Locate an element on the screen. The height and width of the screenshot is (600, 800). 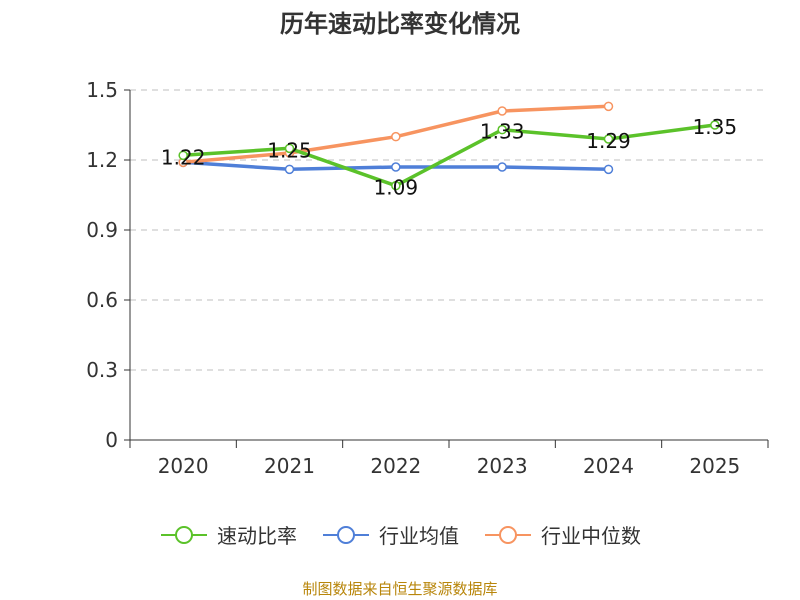
legend-marker-industry-median is located at coordinates (508, 534).